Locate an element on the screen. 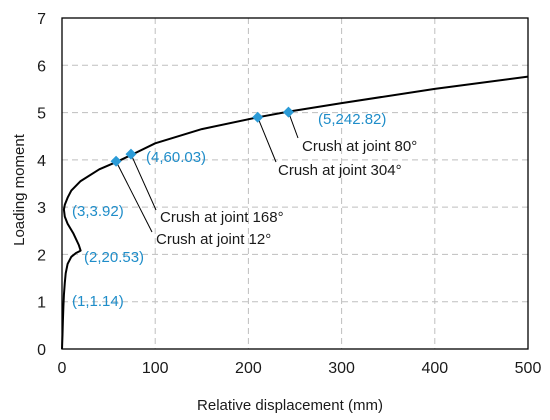 Image resolution: width=550 pixels, height=420 pixels. annotation-crush-80: Crush at joint 80° is located at coordinates (359, 146).